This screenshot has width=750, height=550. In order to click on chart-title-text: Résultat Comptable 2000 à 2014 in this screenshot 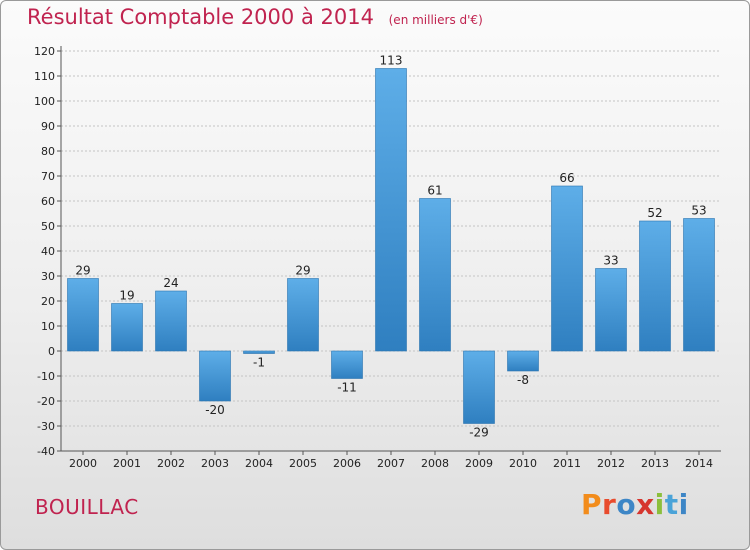, I will do `click(200, 17)`.